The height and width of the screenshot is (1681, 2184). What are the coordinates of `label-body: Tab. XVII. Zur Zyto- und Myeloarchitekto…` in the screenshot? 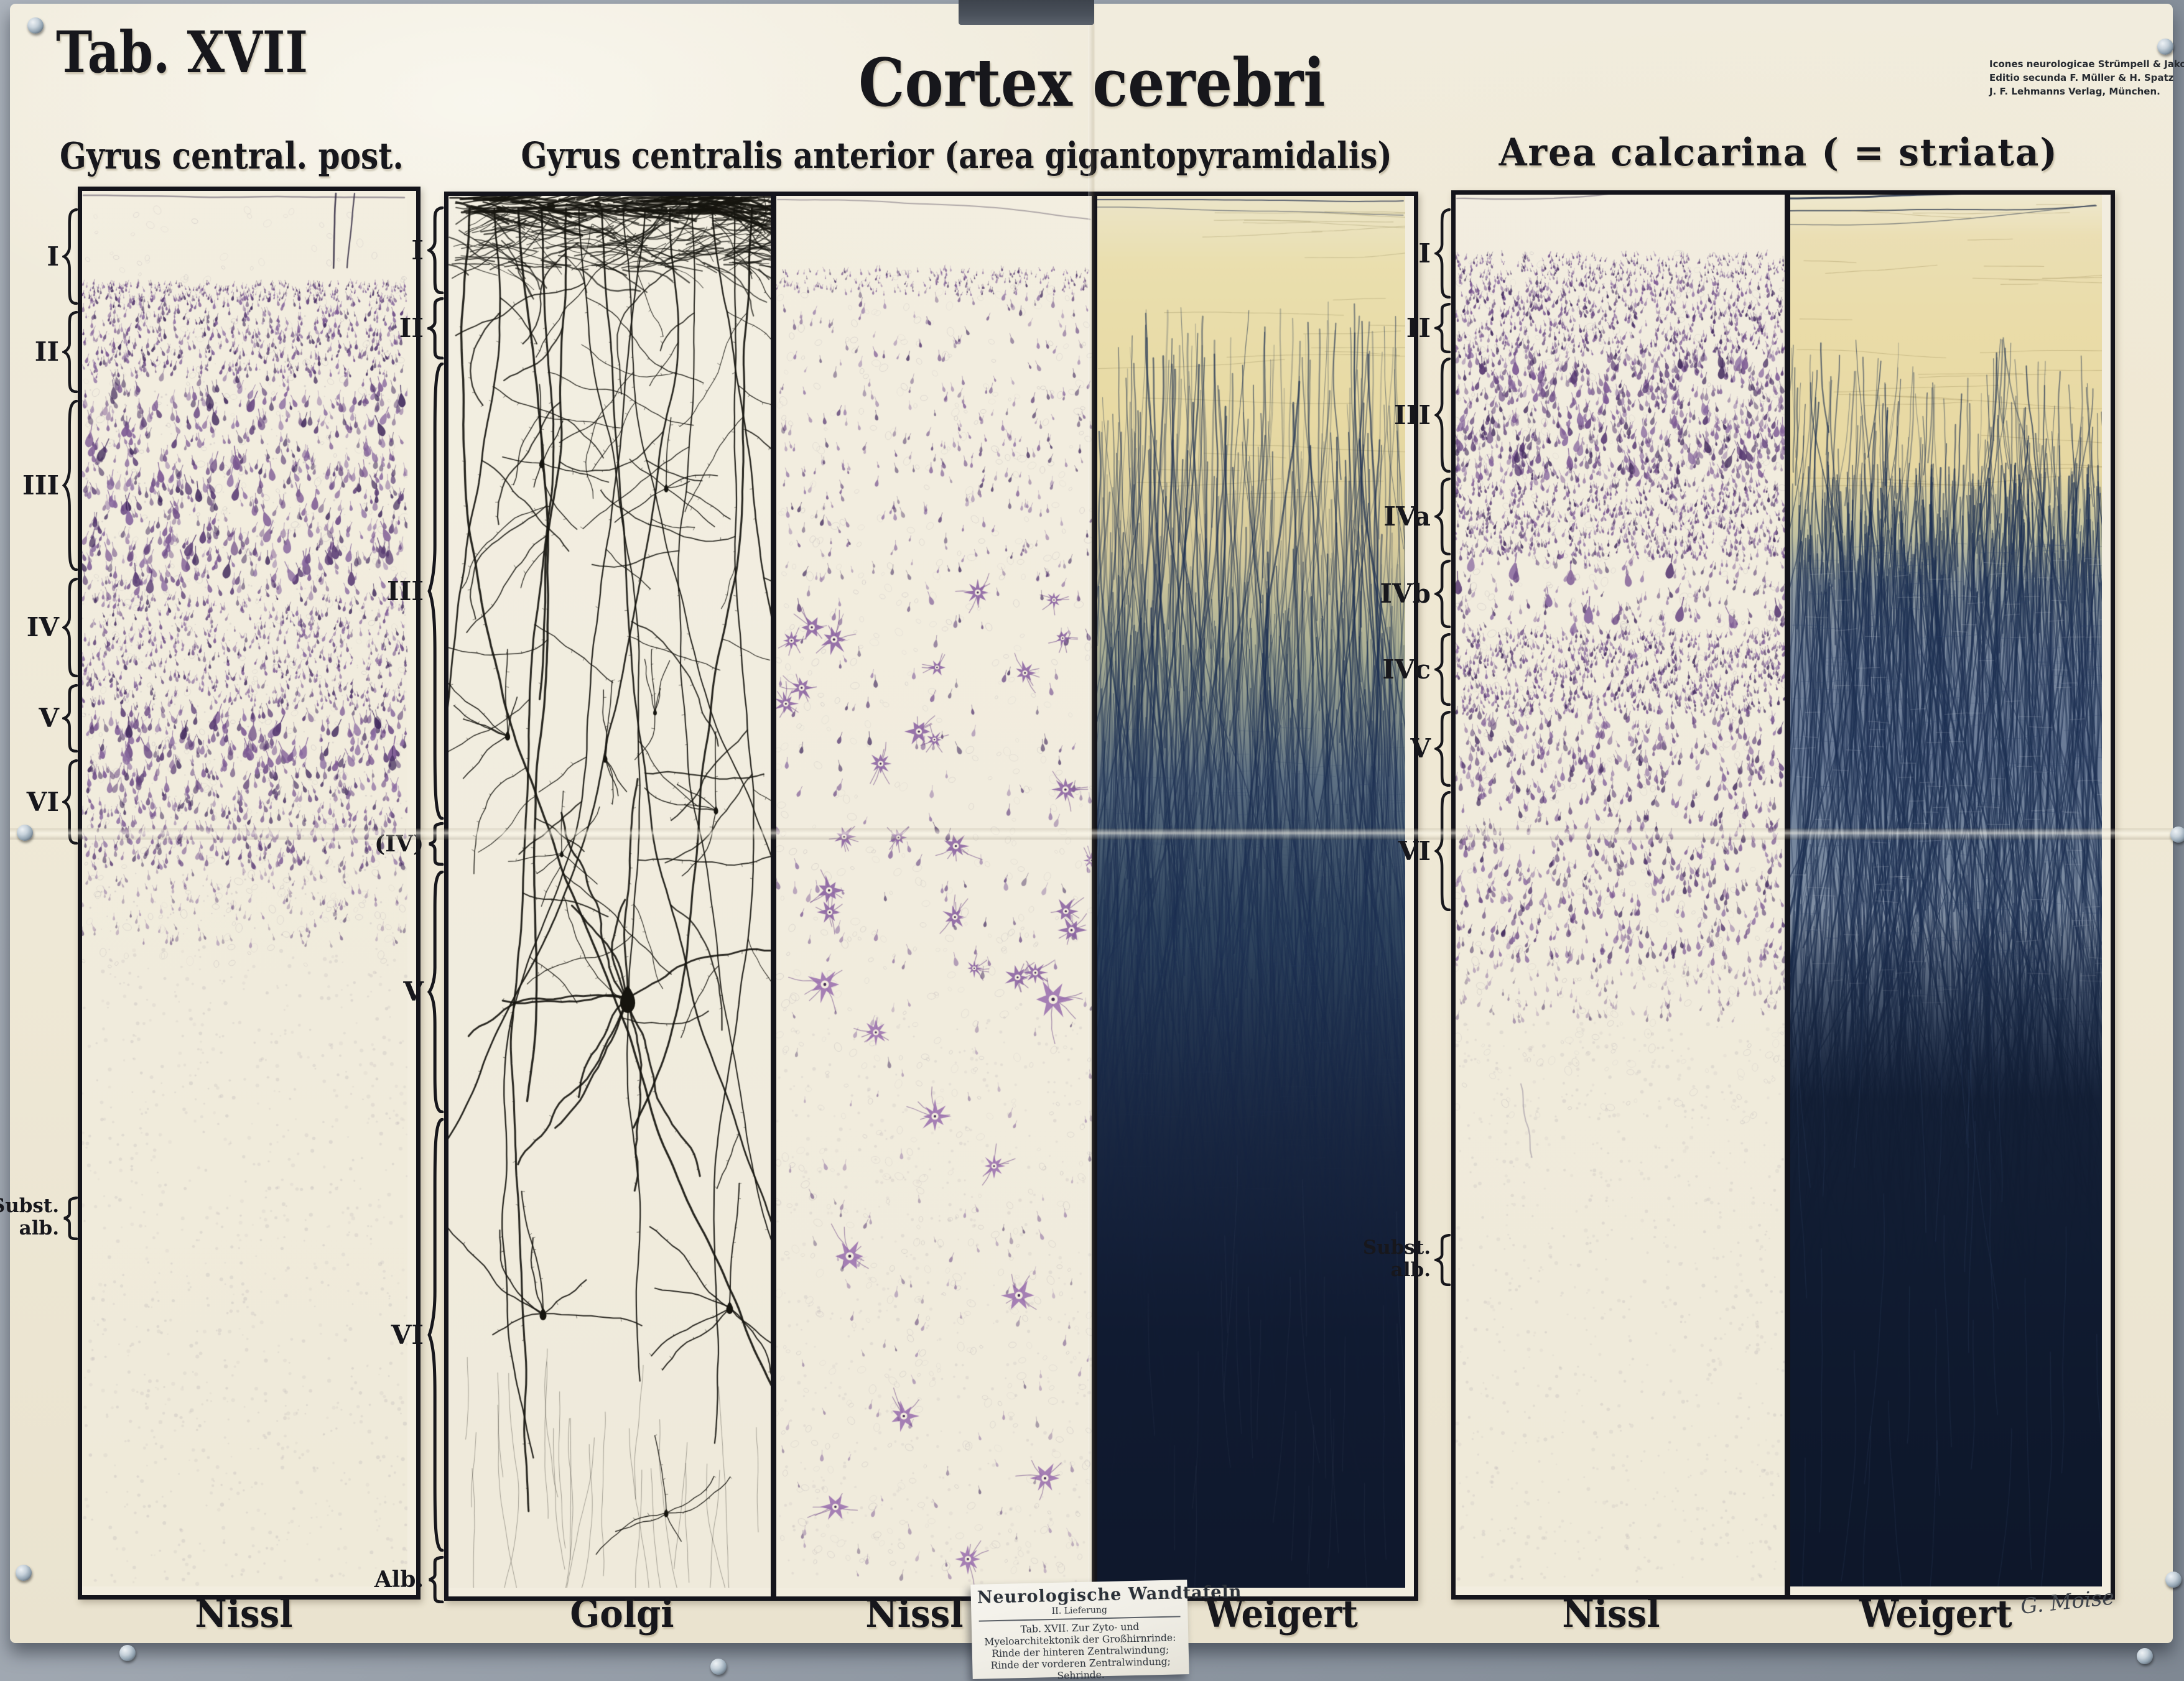 It's located at (1080, 1651).